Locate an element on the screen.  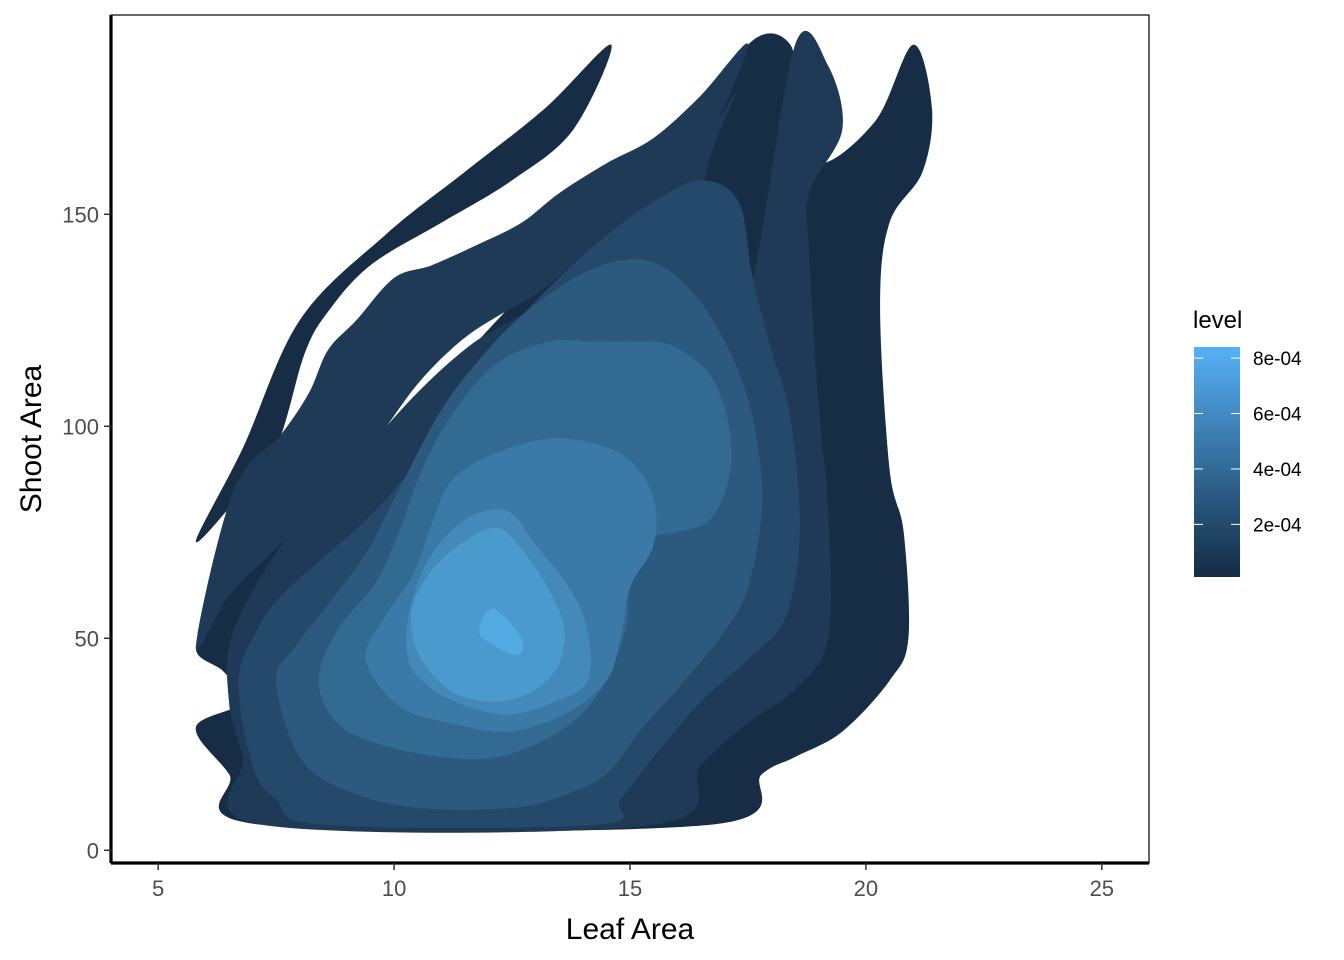
legend-ticks: 2e-04 4e-04 6e-04 8e-04 is located at coordinates (1248, 442).